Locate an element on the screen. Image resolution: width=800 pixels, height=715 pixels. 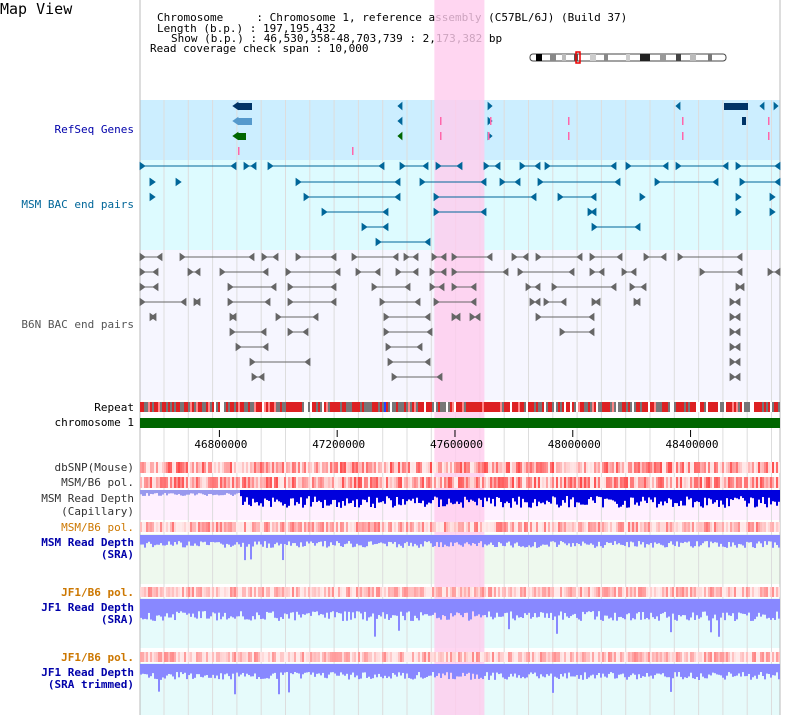
gene-feature is located at coordinates (245, 121).